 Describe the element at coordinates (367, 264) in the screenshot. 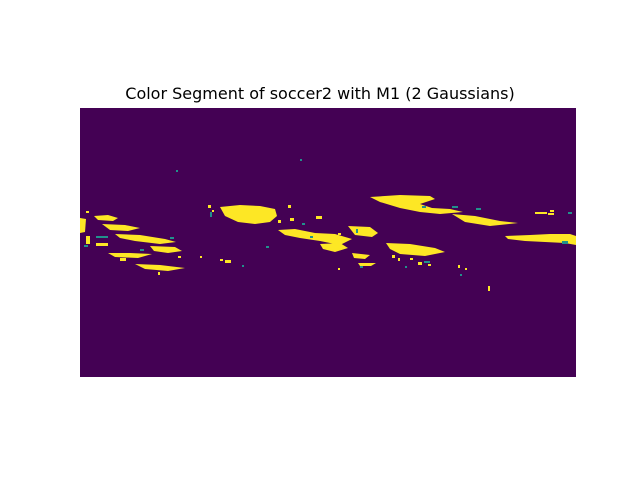

I see `blob-center-right-c` at that location.